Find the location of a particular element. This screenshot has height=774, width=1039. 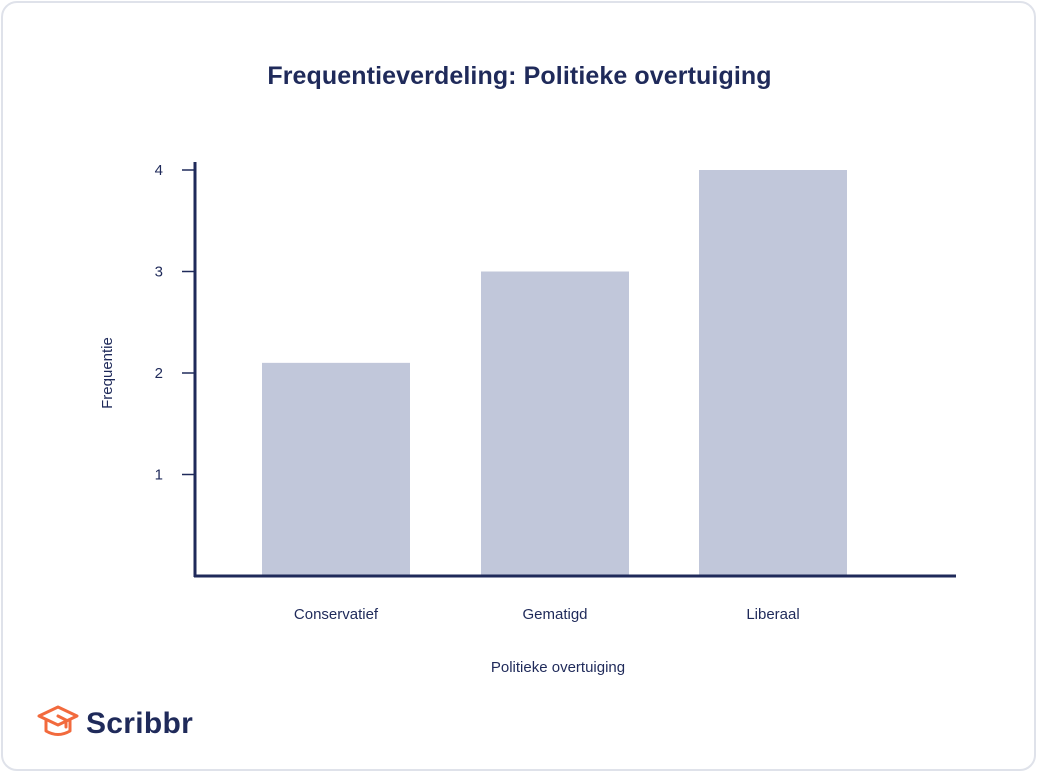

bar-gematigd is located at coordinates (555, 423).